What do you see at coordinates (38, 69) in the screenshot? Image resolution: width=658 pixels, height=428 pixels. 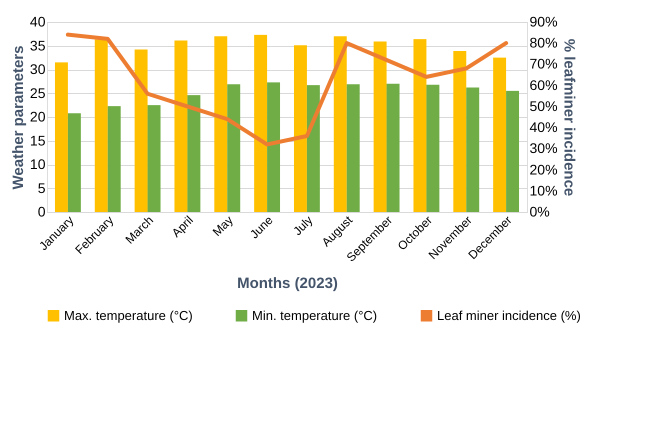 I see `y-tick-label: 30` at bounding box center [38, 69].